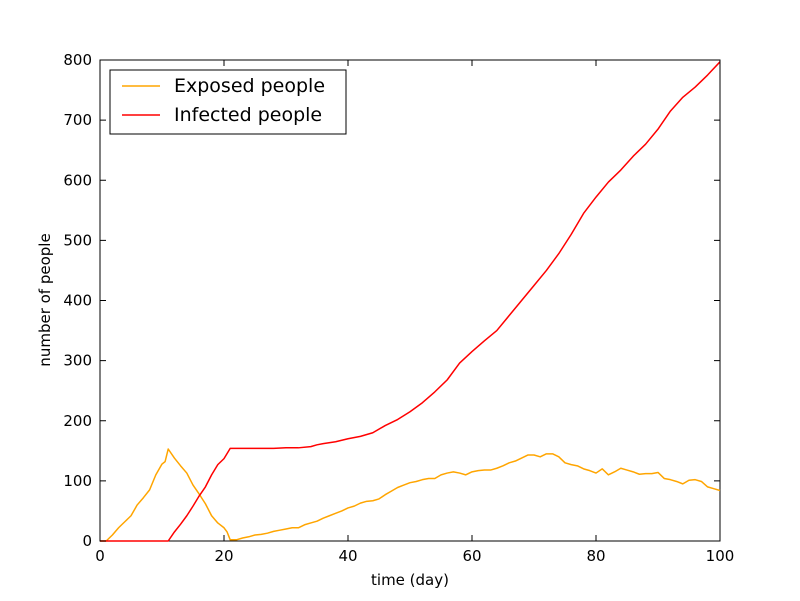 This screenshot has height=601, width=800. What do you see at coordinates (223, 556) in the screenshot?
I see `x-tick-label: 20` at bounding box center [223, 556].